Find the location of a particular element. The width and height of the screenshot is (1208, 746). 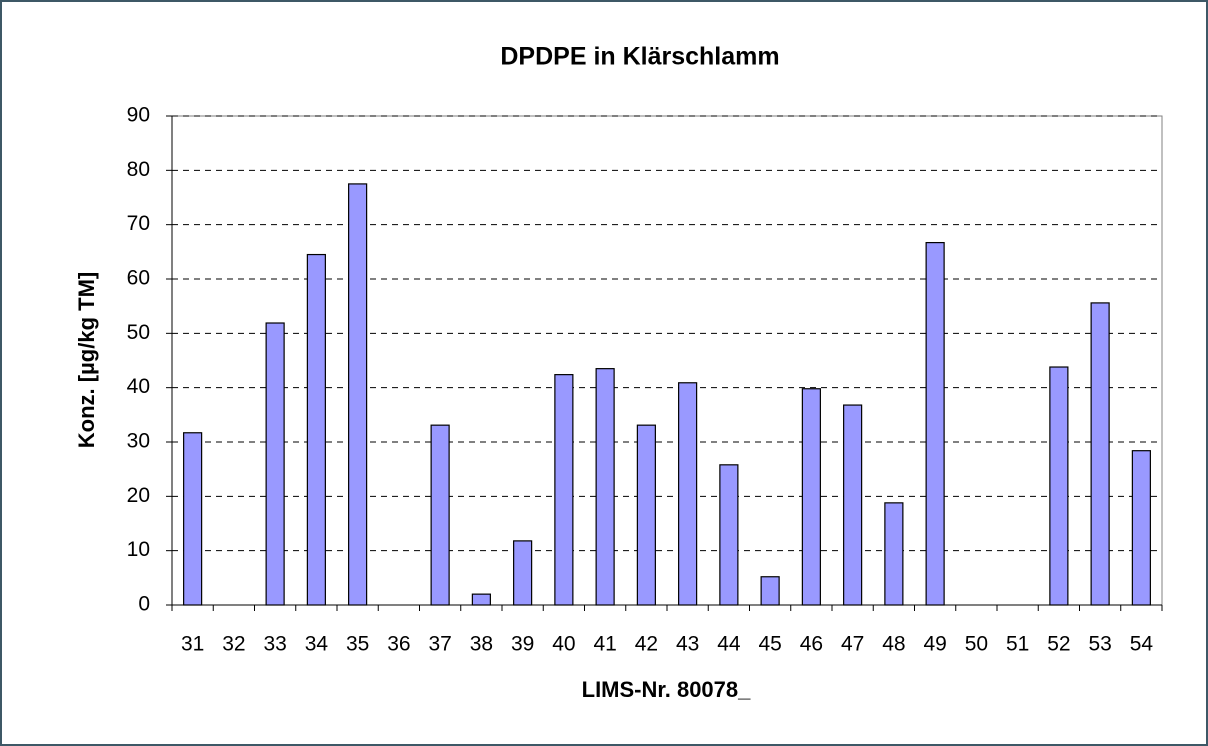

x-tick-label: 40 is located at coordinates (563, 644).